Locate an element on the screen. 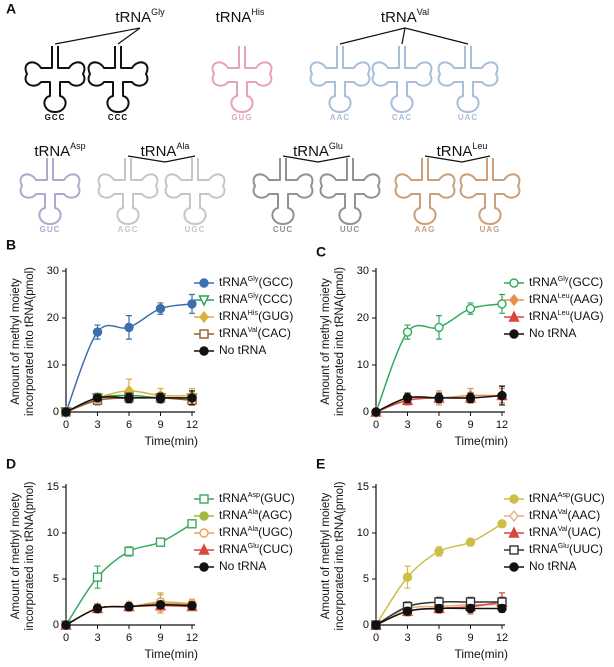 This screenshot has height=667, width=614. y-tick-label: 15 is located at coordinates (53, 487).